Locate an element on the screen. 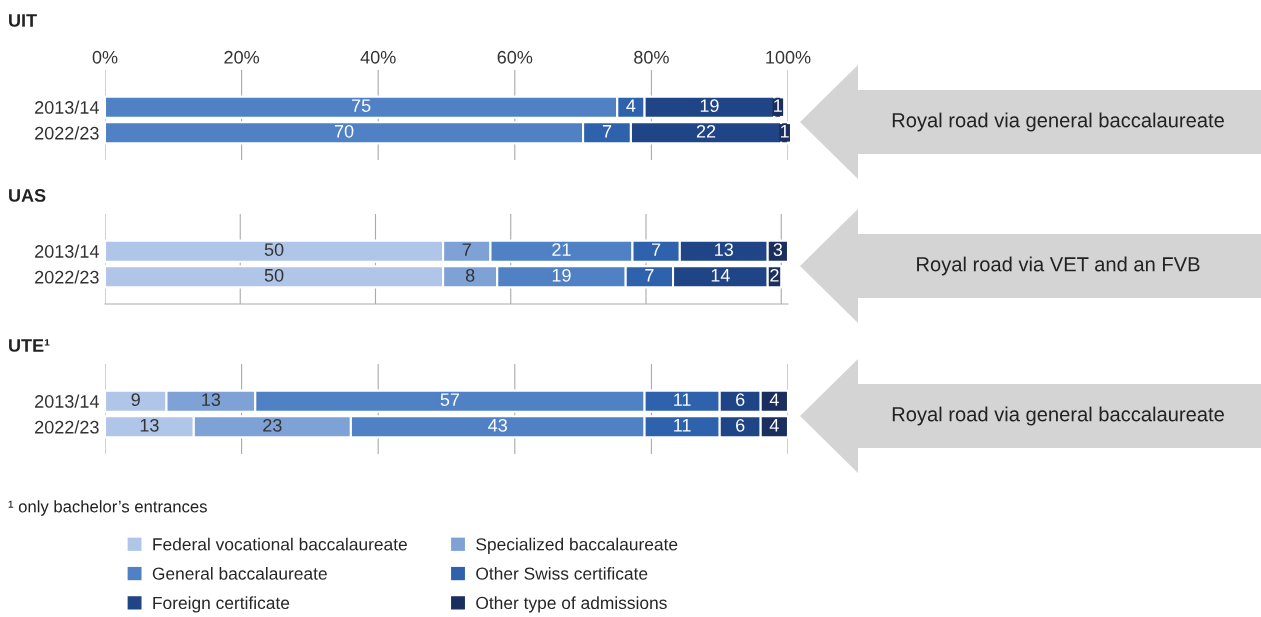  x-tick-label: 40% is located at coordinates (378, 57).